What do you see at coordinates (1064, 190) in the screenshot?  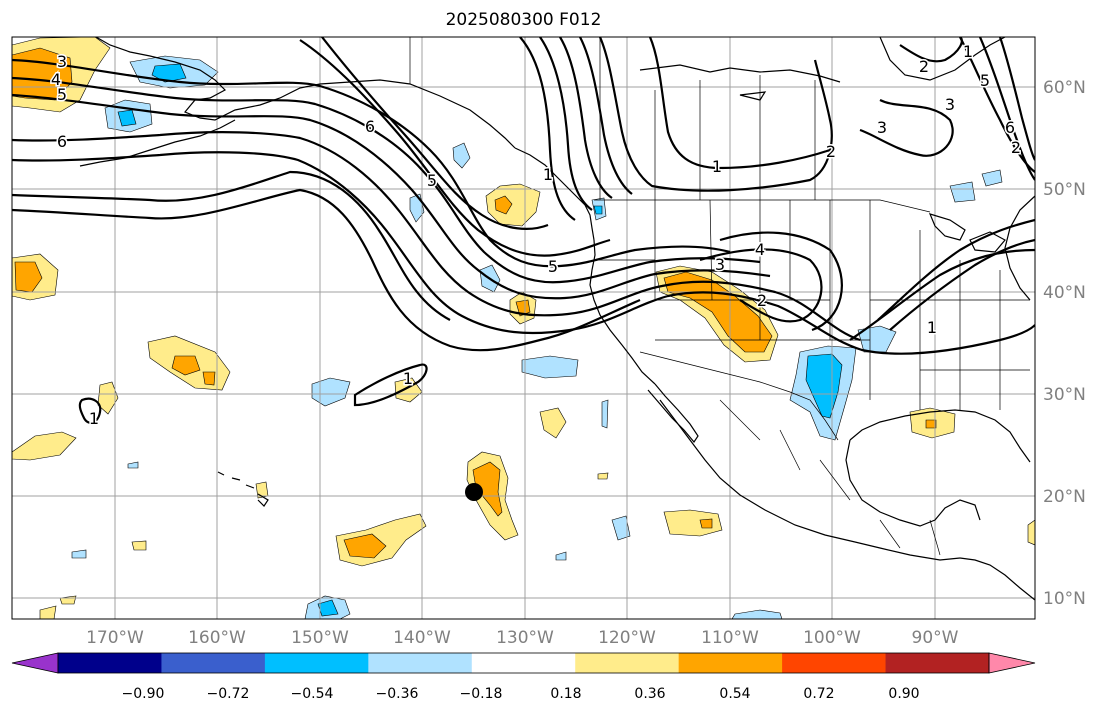 I see `lat-label: 50°N` at bounding box center [1064, 190].